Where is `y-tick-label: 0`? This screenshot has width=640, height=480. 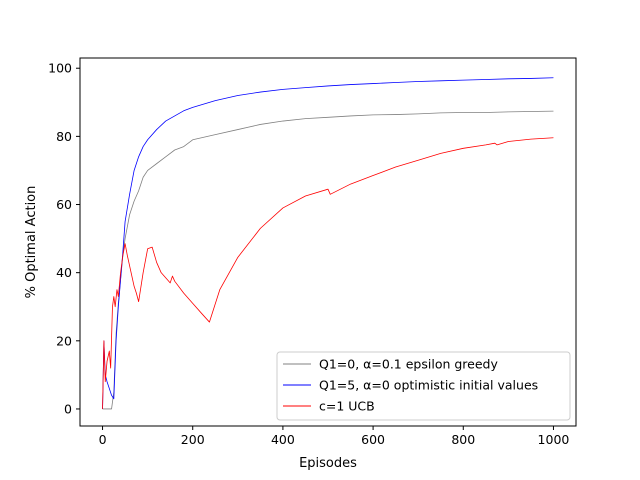
y-tick-label: 0 is located at coordinates (68, 408).